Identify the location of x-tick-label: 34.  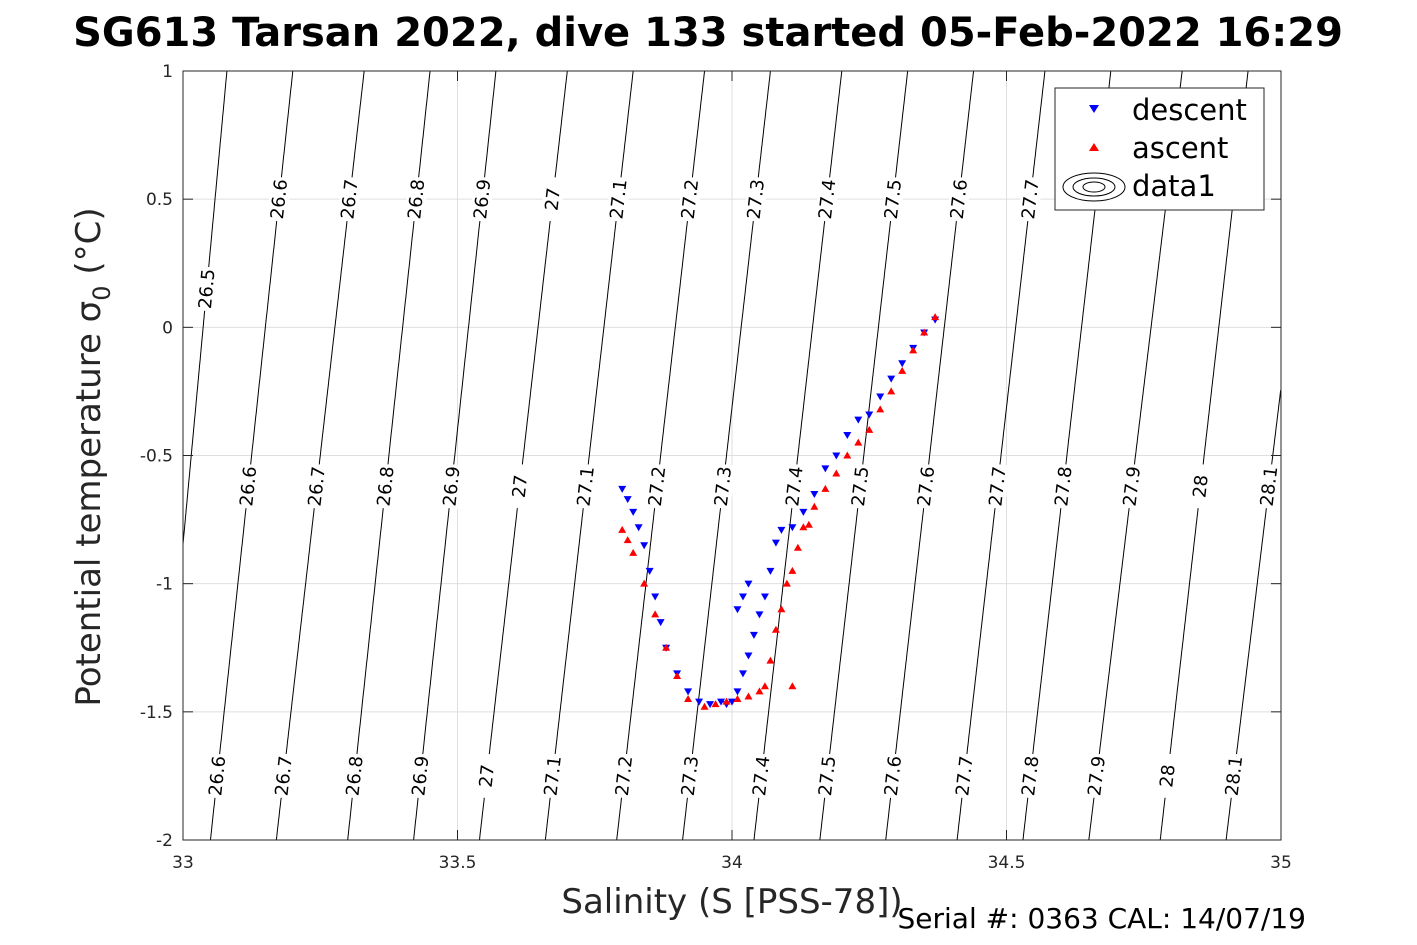
(732, 863).